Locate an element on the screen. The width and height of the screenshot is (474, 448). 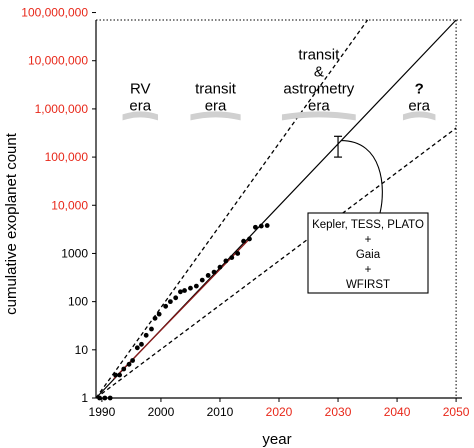
era-label: transit & astrometry era is located at coordinates (318, 80).